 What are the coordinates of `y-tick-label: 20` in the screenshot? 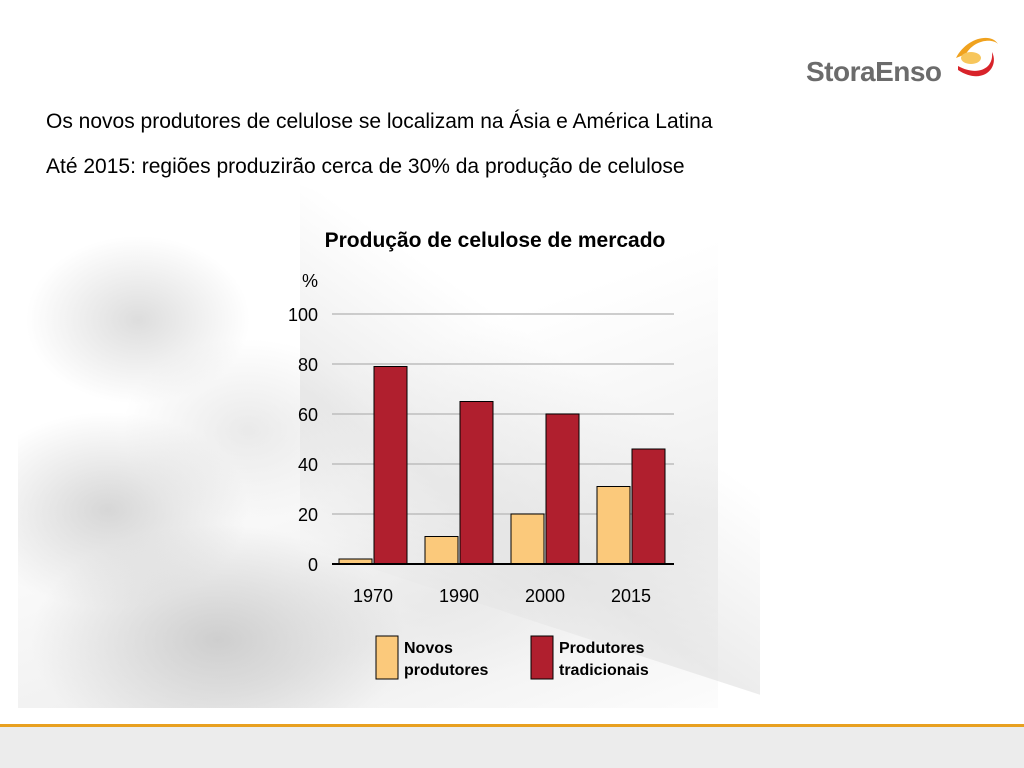 It's located at (308, 515).